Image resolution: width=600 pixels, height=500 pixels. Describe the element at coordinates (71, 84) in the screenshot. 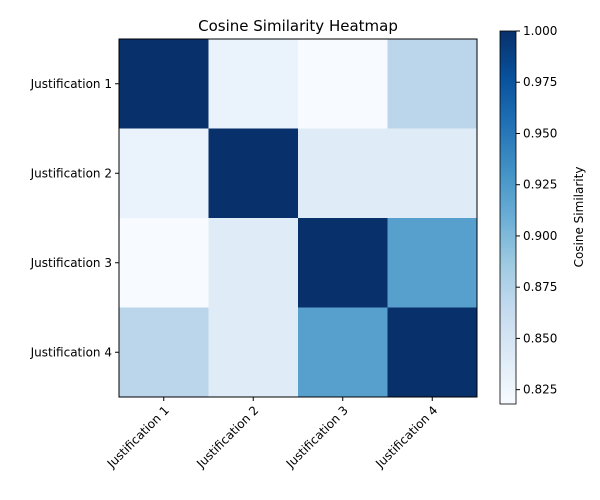

I see `y-tick-label: Justification 1` at that location.